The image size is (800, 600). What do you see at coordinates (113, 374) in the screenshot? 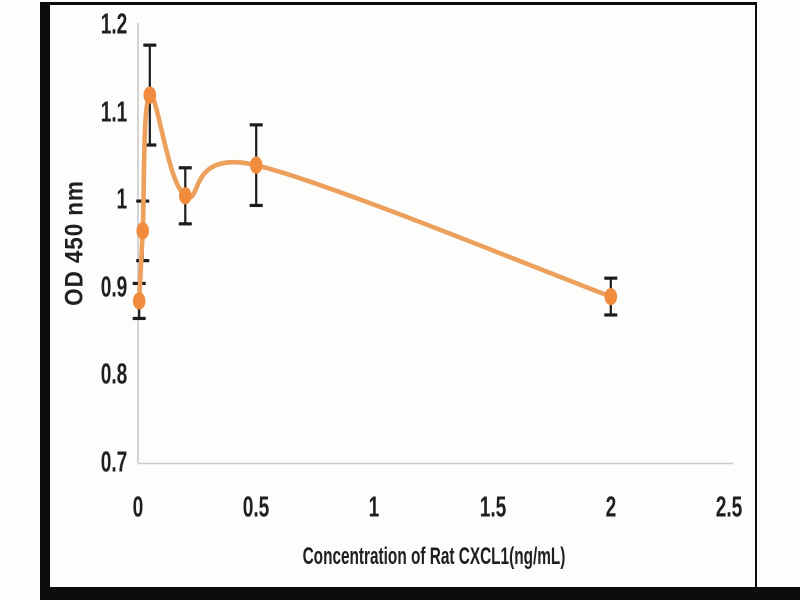
I see `y-tick-label: 0.8` at bounding box center [113, 374].